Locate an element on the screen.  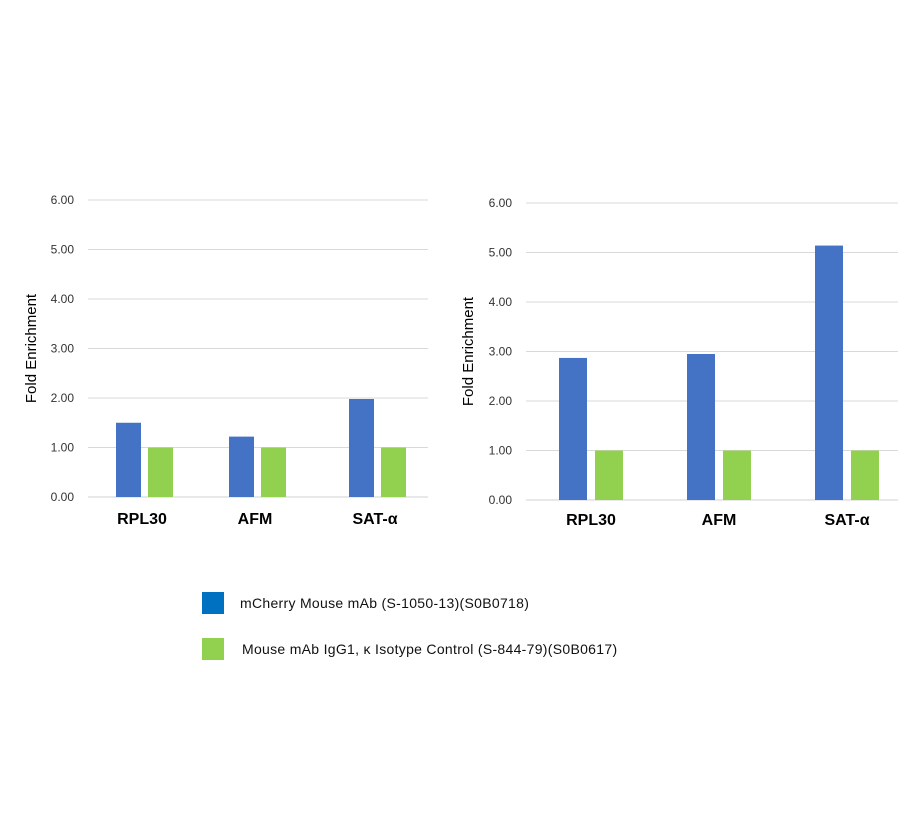
legend-item-series-1: mCherry Mouse mAb (S-1050-13)(S0B0718) is located at coordinates (365, 603).